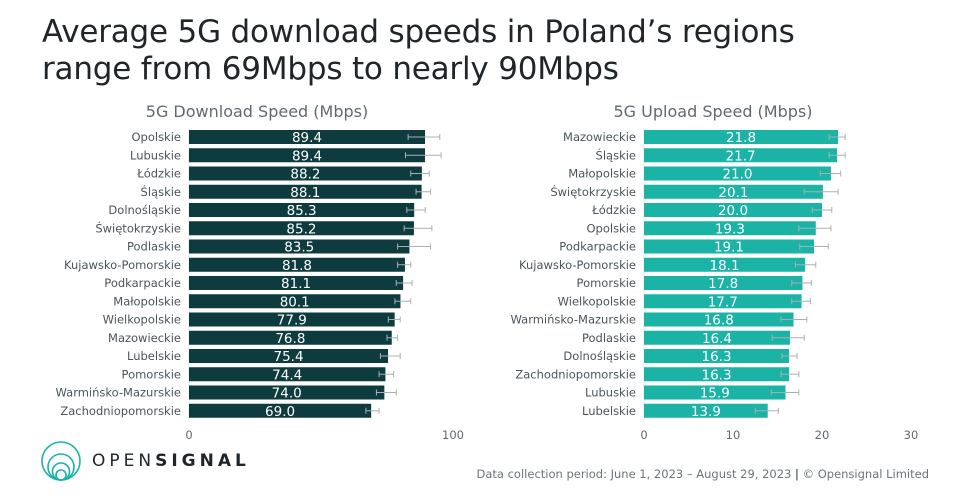 This screenshot has height=498, width=955. What do you see at coordinates (118, 393) in the screenshot?
I see `download-category-label: Warmińsko-Mazurskie` at bounding box center [118, 393].